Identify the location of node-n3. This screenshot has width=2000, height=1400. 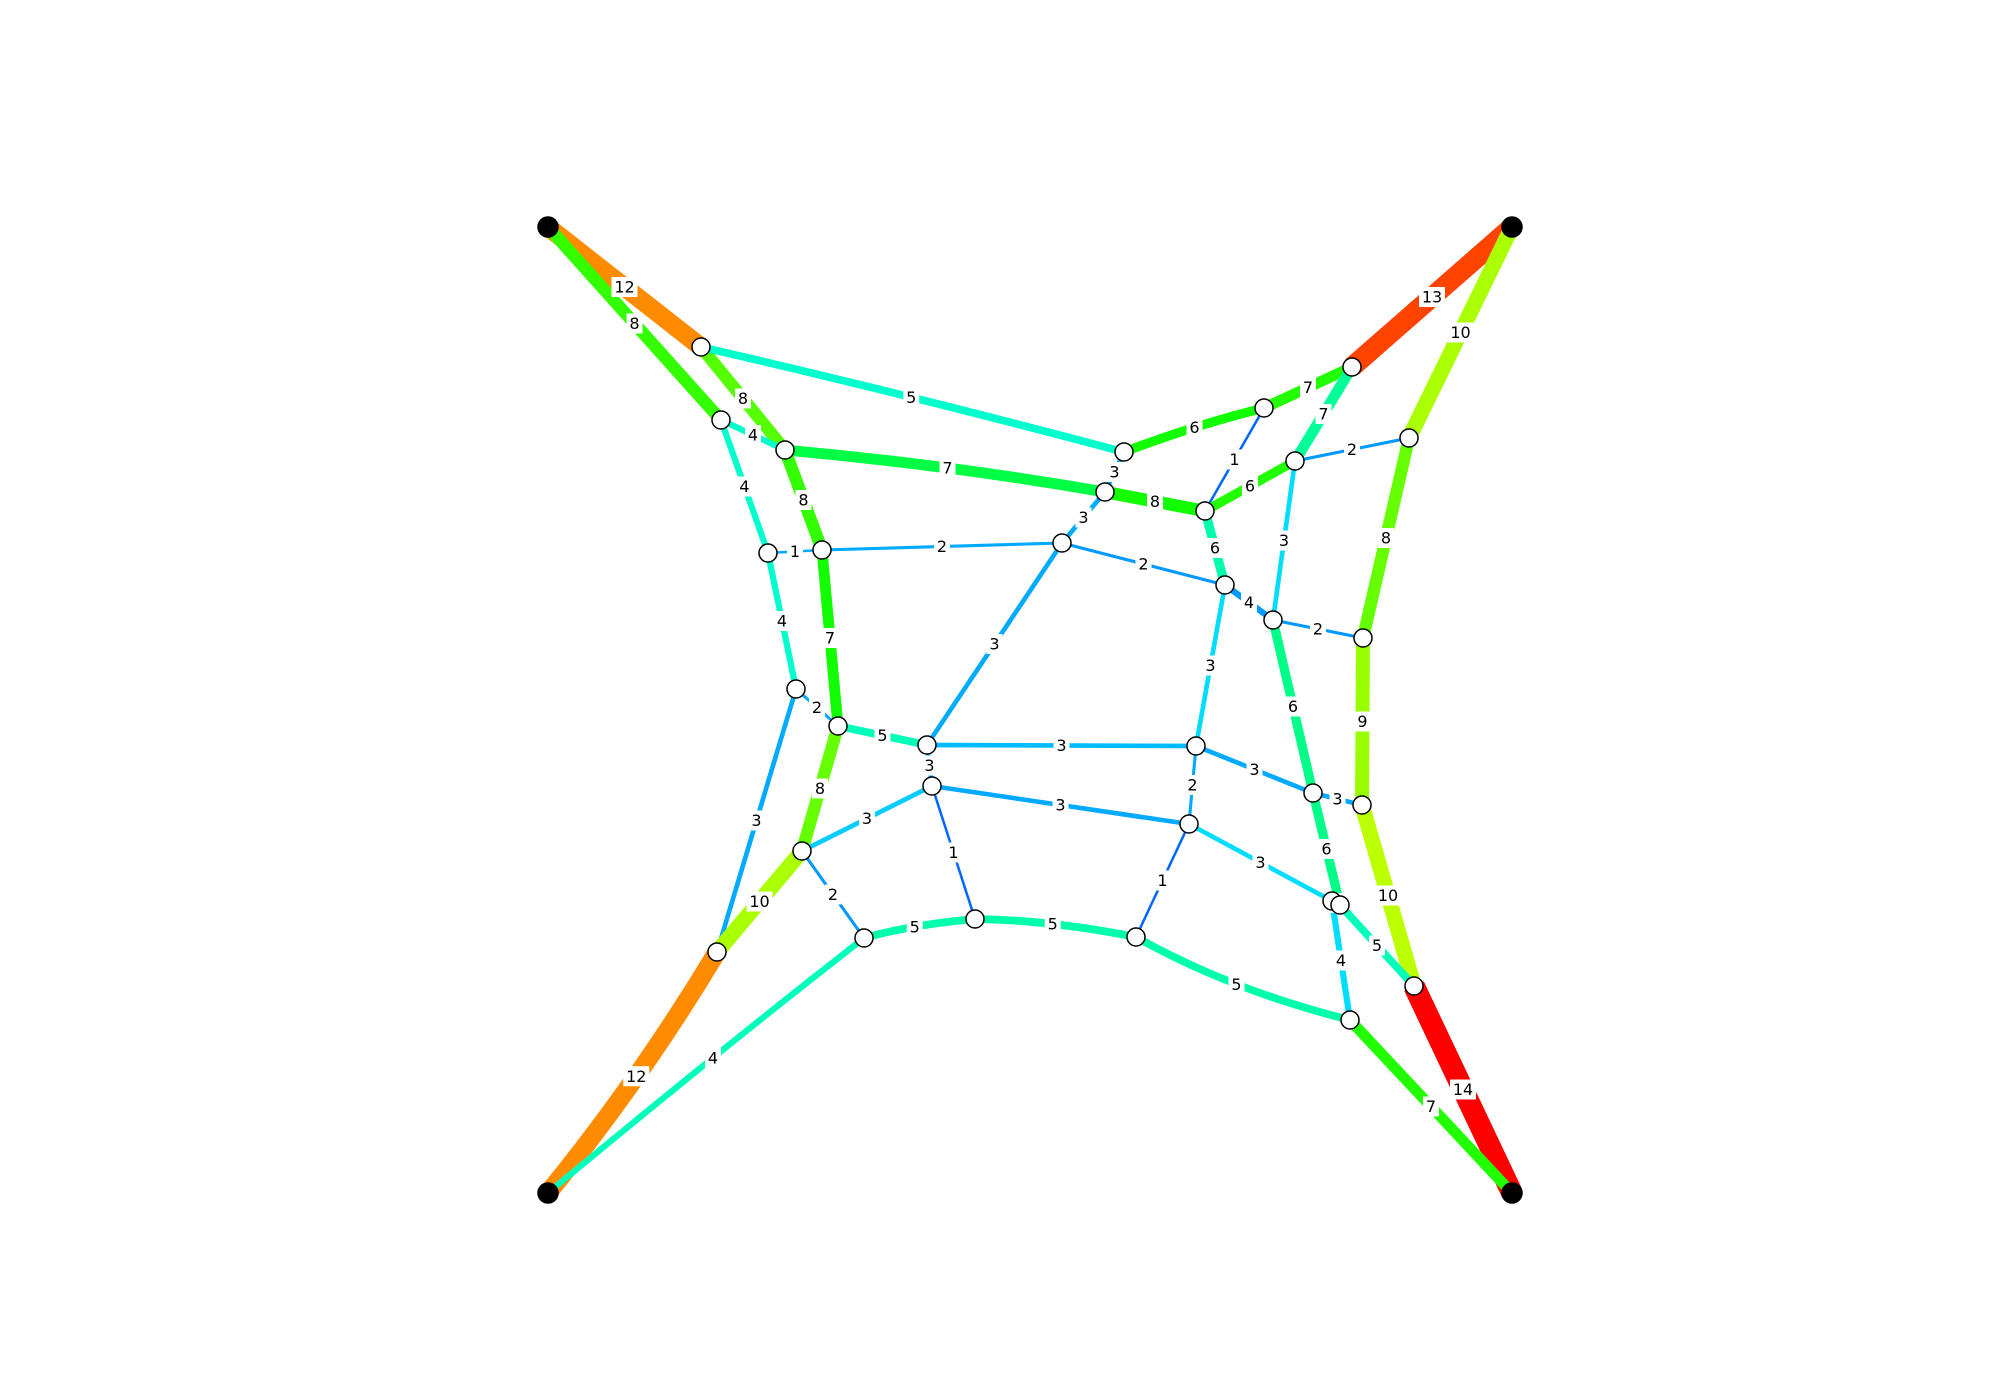
(785, 450).